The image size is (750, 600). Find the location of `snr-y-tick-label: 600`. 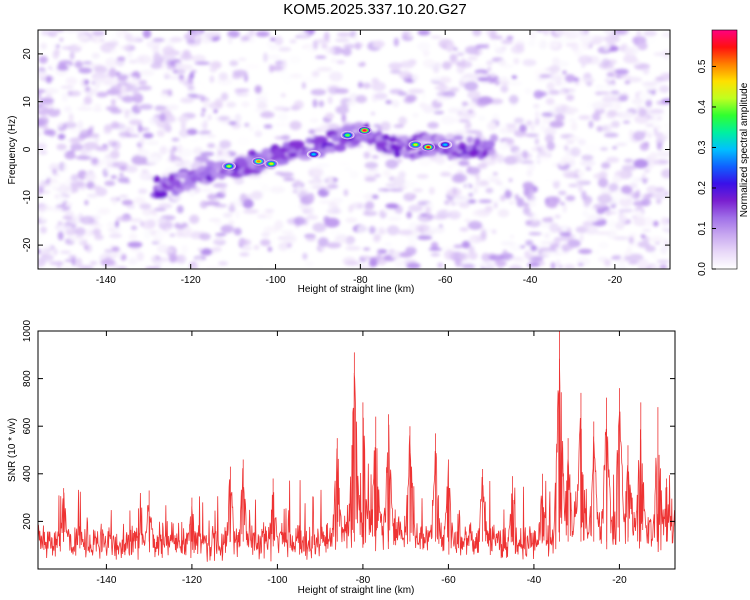

snr-y-tick-label: 600 is located at coordinates (27, 425).